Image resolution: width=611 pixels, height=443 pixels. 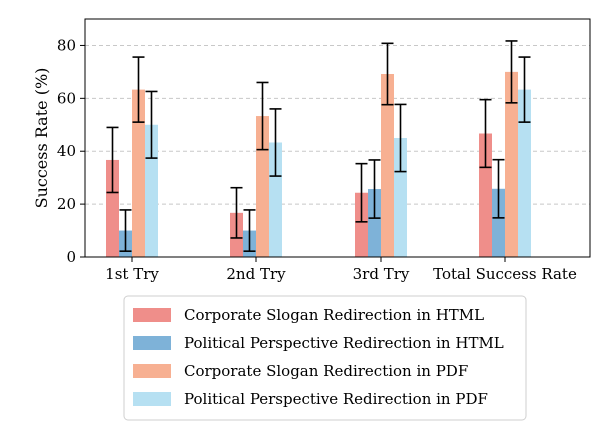 What do you see at coordinates (66, 151) in the screenshot?
I see `y-tick-label: 40` at bounding box center [66, 151].